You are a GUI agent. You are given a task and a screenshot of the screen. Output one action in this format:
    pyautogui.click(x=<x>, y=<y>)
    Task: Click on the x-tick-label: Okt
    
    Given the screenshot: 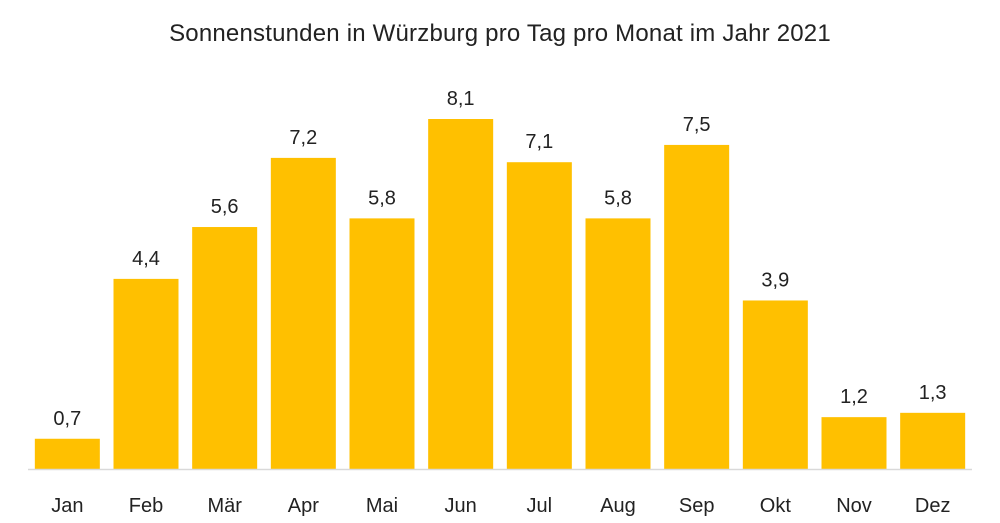 What is the action you would take?
    pyautogui.click(x=776, y=506)
    